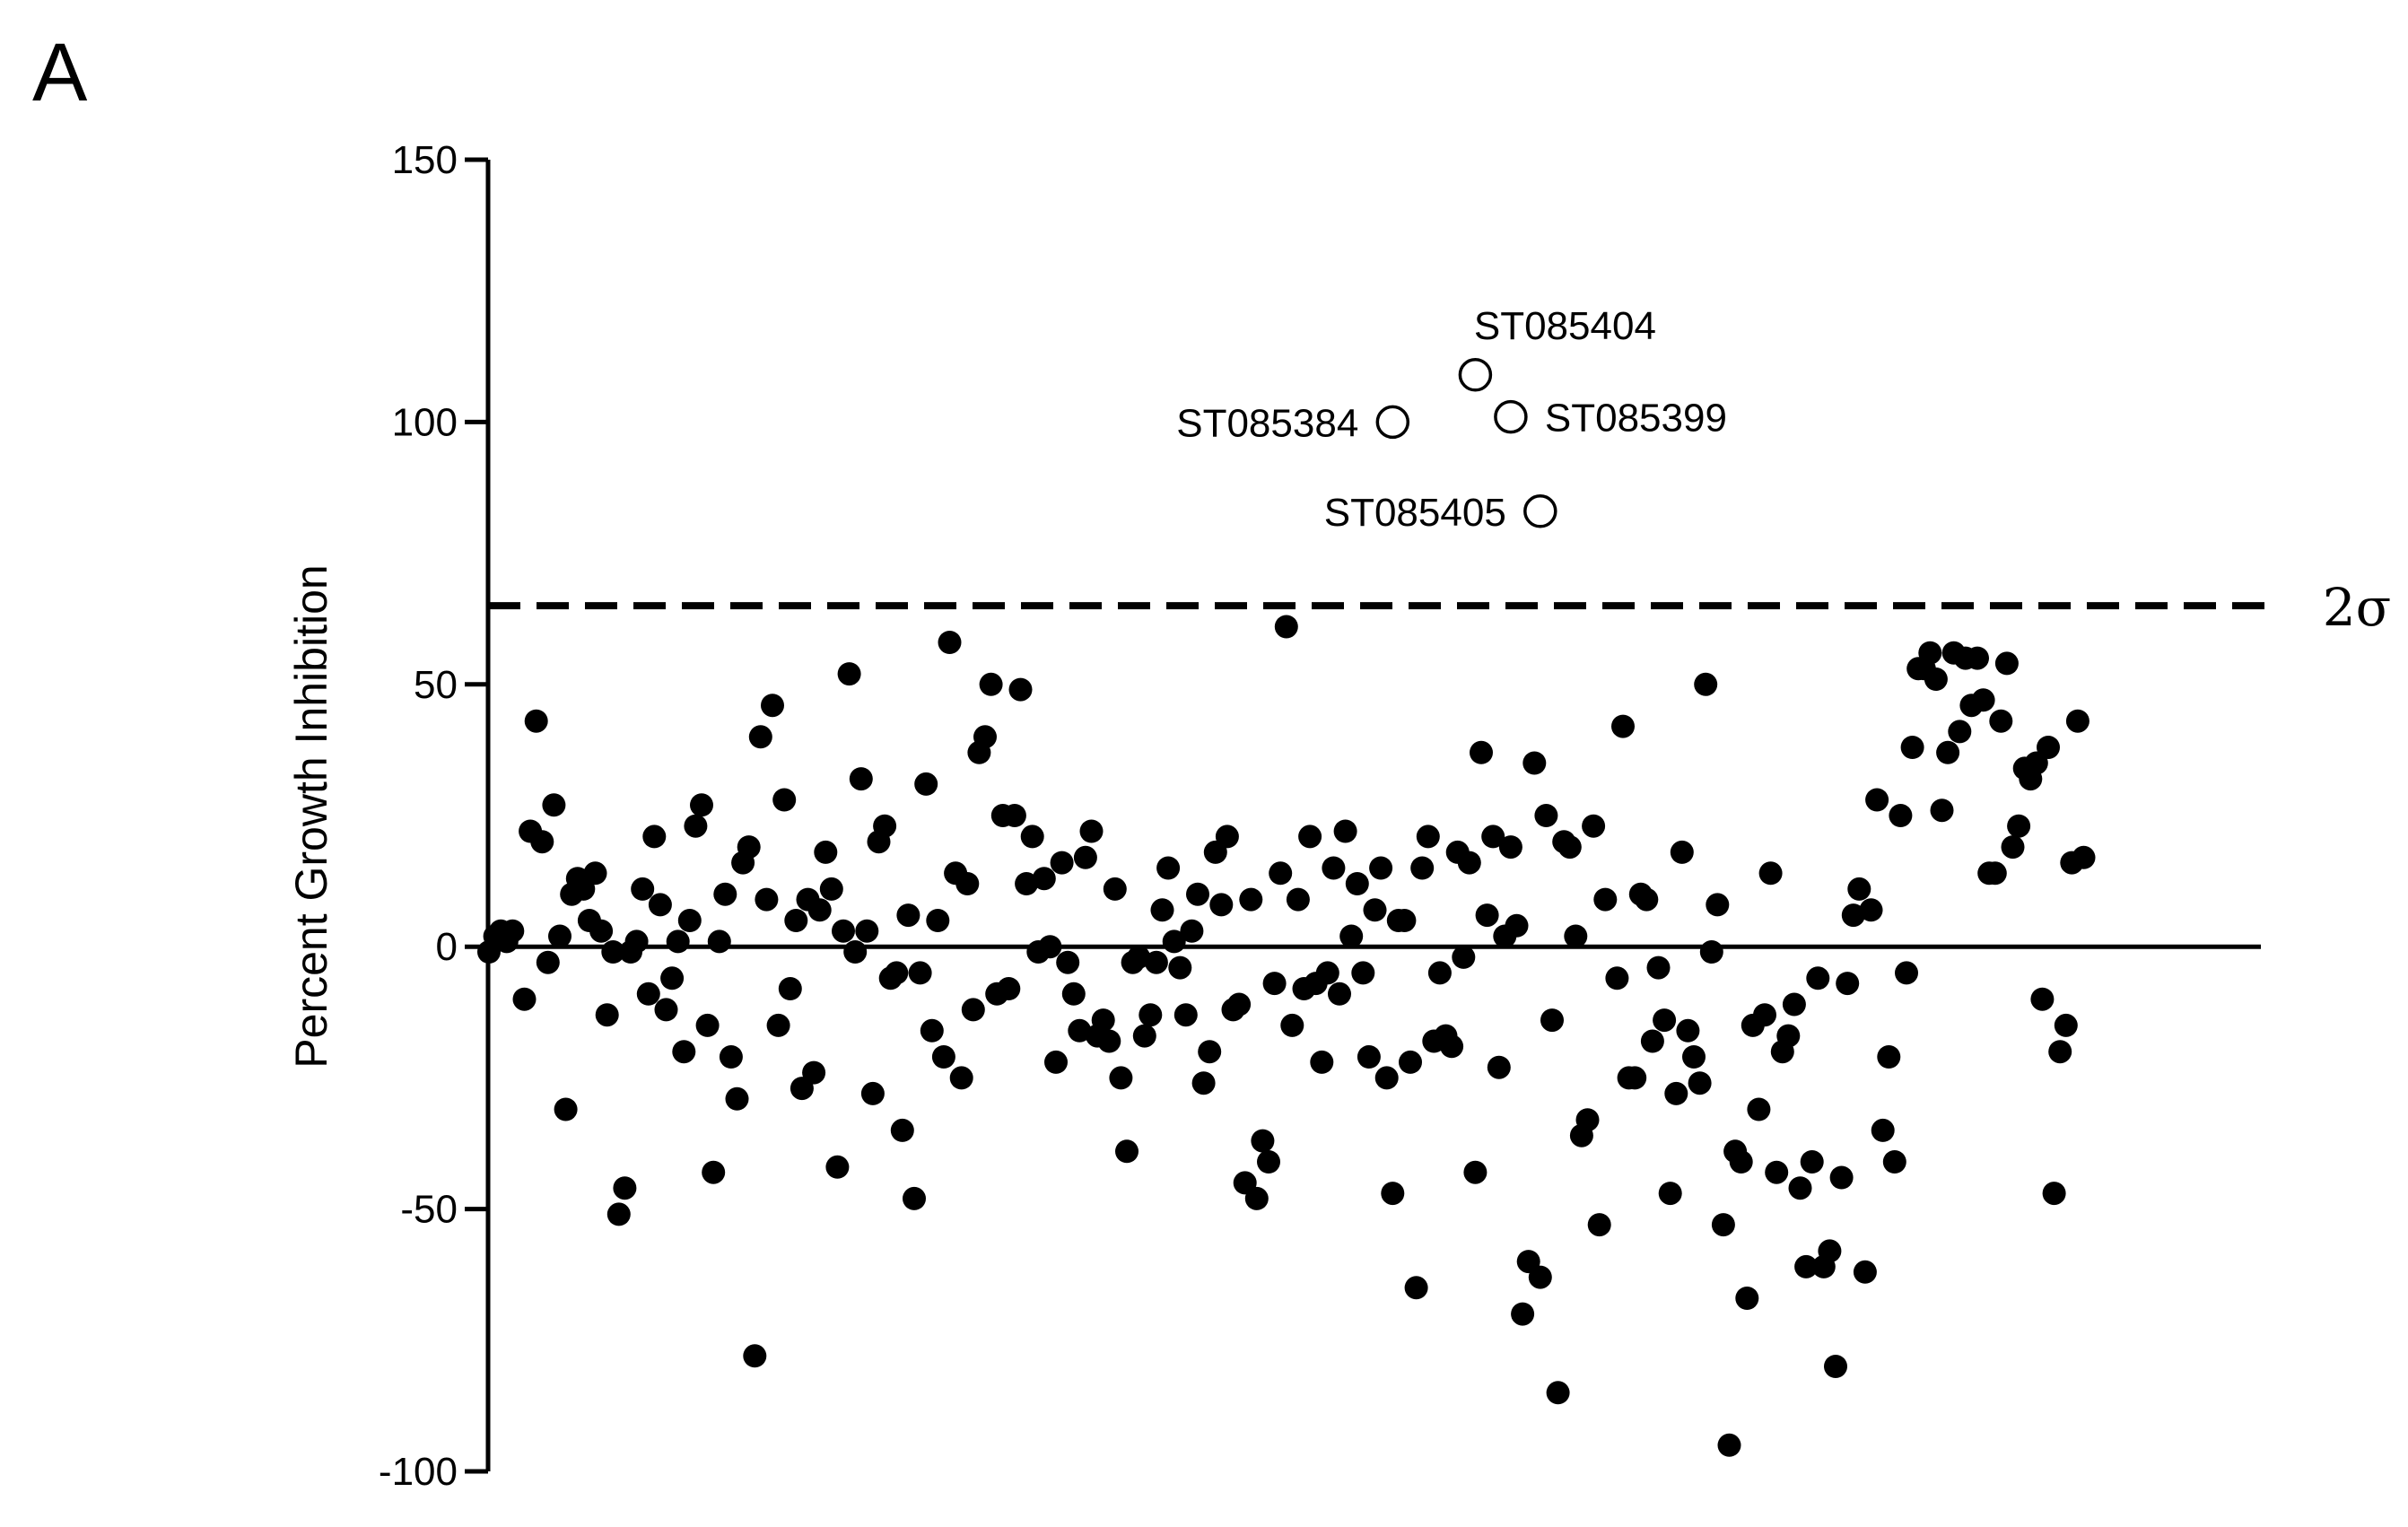 This screenshot has height=1527, width=2408. What do you see at coordinates (60, 72) in the screenshot?
I see `panel-label: A` at bounding box center [60, 72].